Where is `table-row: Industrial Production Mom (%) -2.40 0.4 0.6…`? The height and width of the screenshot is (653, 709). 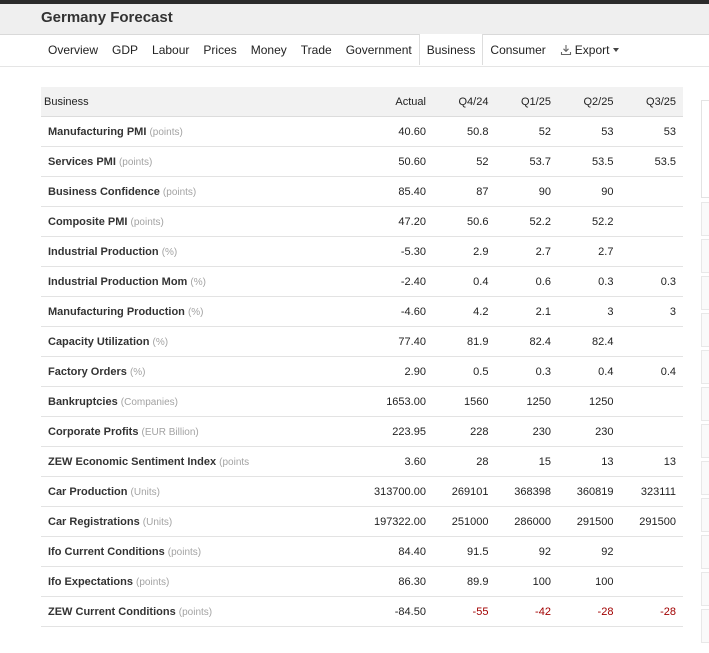 table-row: Industrial Production Mom (%) -2.40 0.4 0.6… is located at coordinates (362, 281).